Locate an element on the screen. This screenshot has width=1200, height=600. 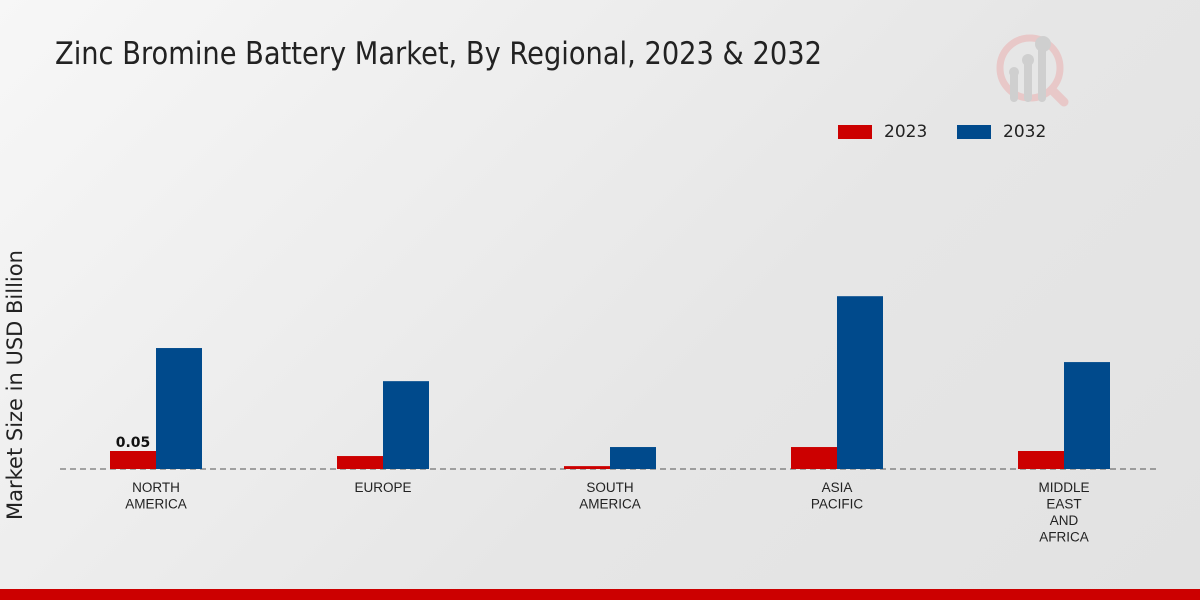
legend-swatch-2032 is located at coordinates (974, 132).